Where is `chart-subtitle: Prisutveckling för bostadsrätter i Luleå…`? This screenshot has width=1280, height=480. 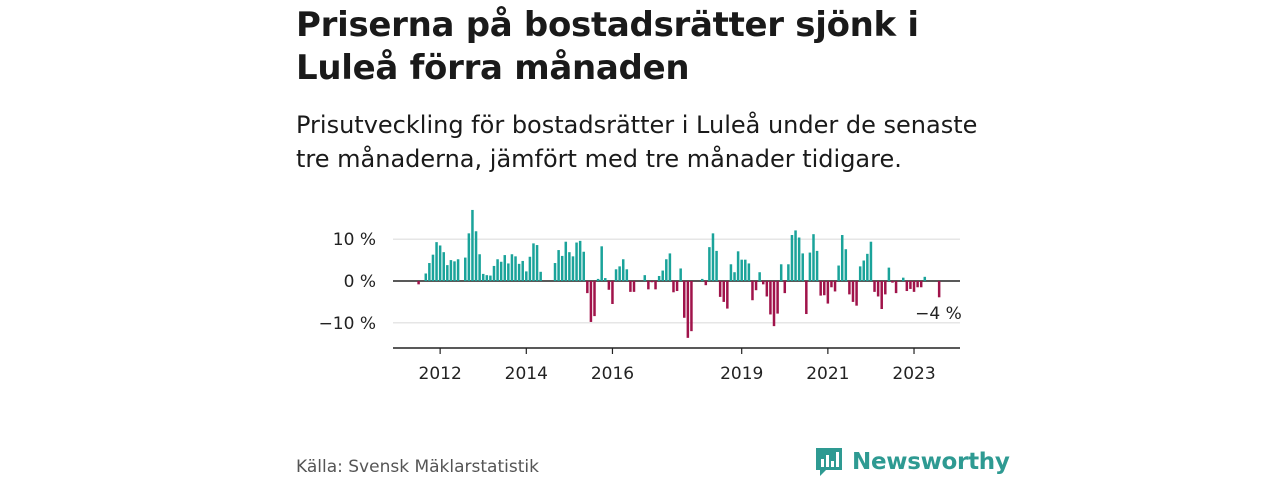
chart-subtitle: Prisutveckling för bostadsrätter i Luleå… is located at coordinates (637, 142).